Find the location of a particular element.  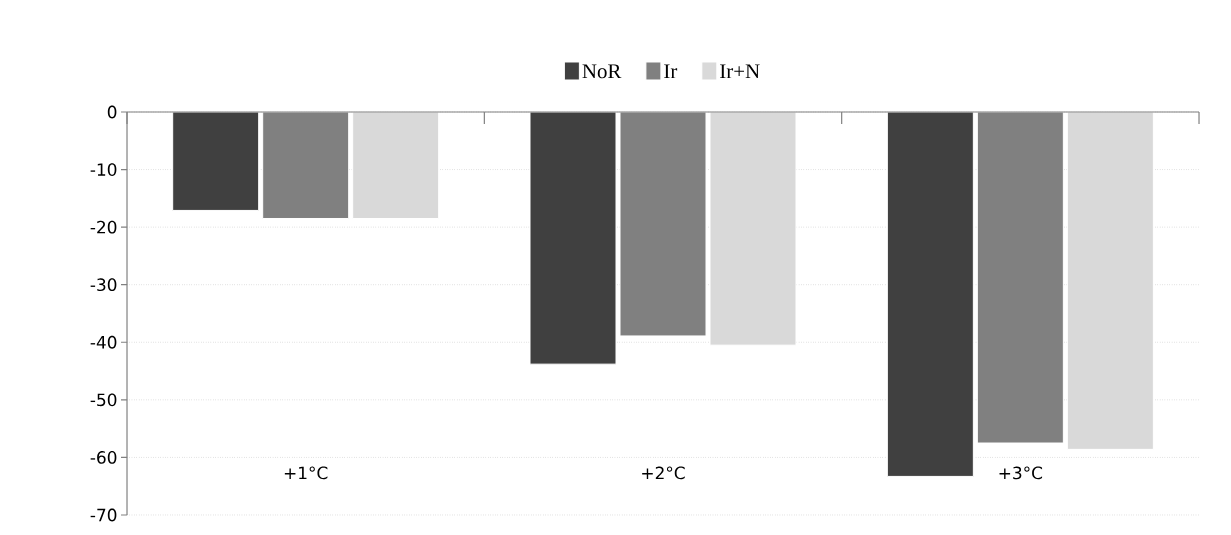

y-tick-label: 0 is located at coordinates (112, 112).